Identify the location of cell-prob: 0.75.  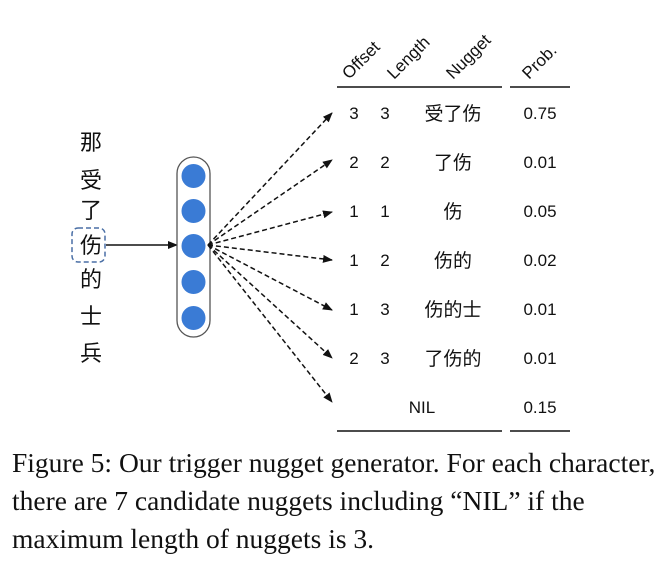
(539, 113).